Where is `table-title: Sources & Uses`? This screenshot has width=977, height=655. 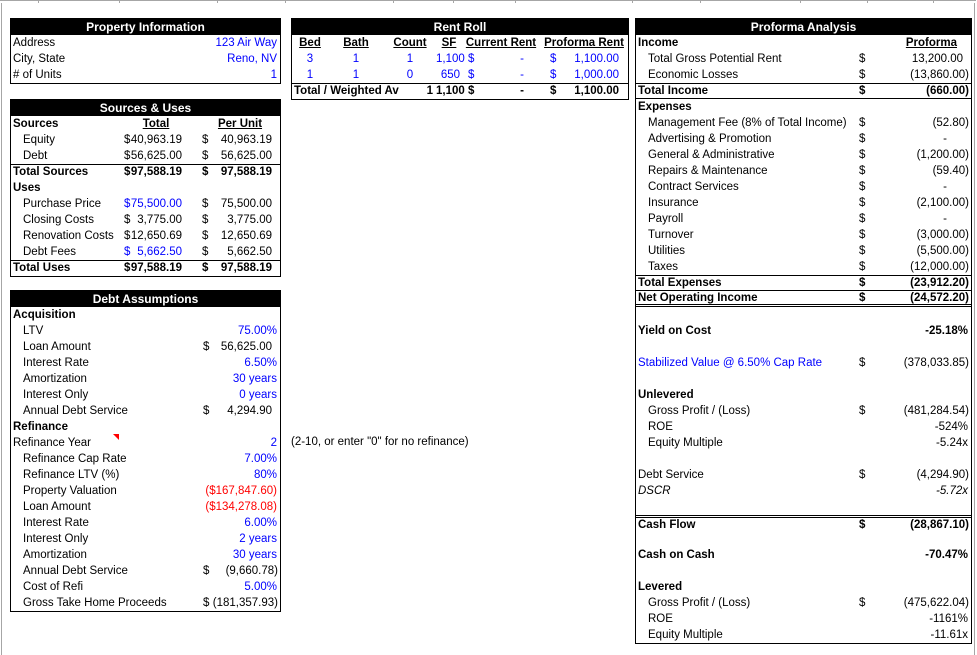 table-title: Sources & Uses is located at coordinates (145, 108).